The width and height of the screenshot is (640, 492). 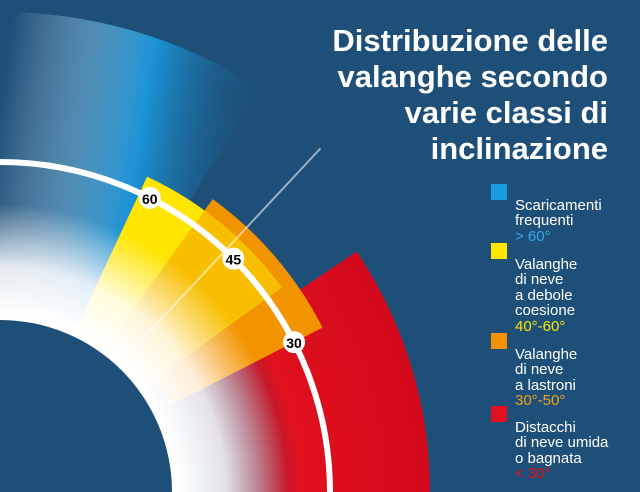 I want to click on angle-label-30: 30, so click(x=294, y=343).